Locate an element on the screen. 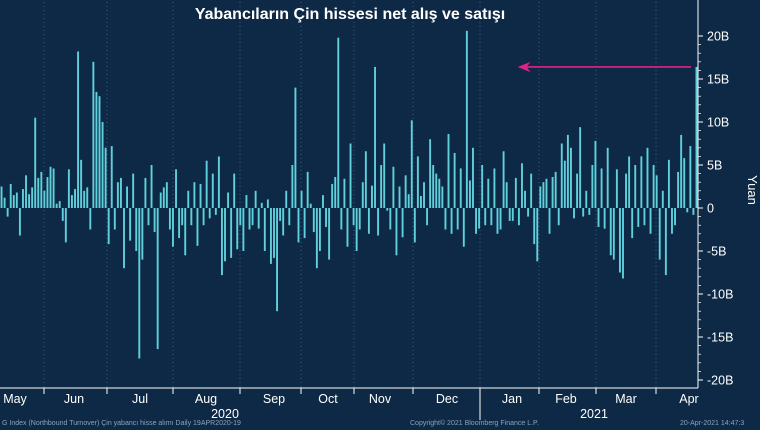 The height and width of the screenshot is (430, 760). y-tick-label-3: 5B is located at coordinates (714, 166).